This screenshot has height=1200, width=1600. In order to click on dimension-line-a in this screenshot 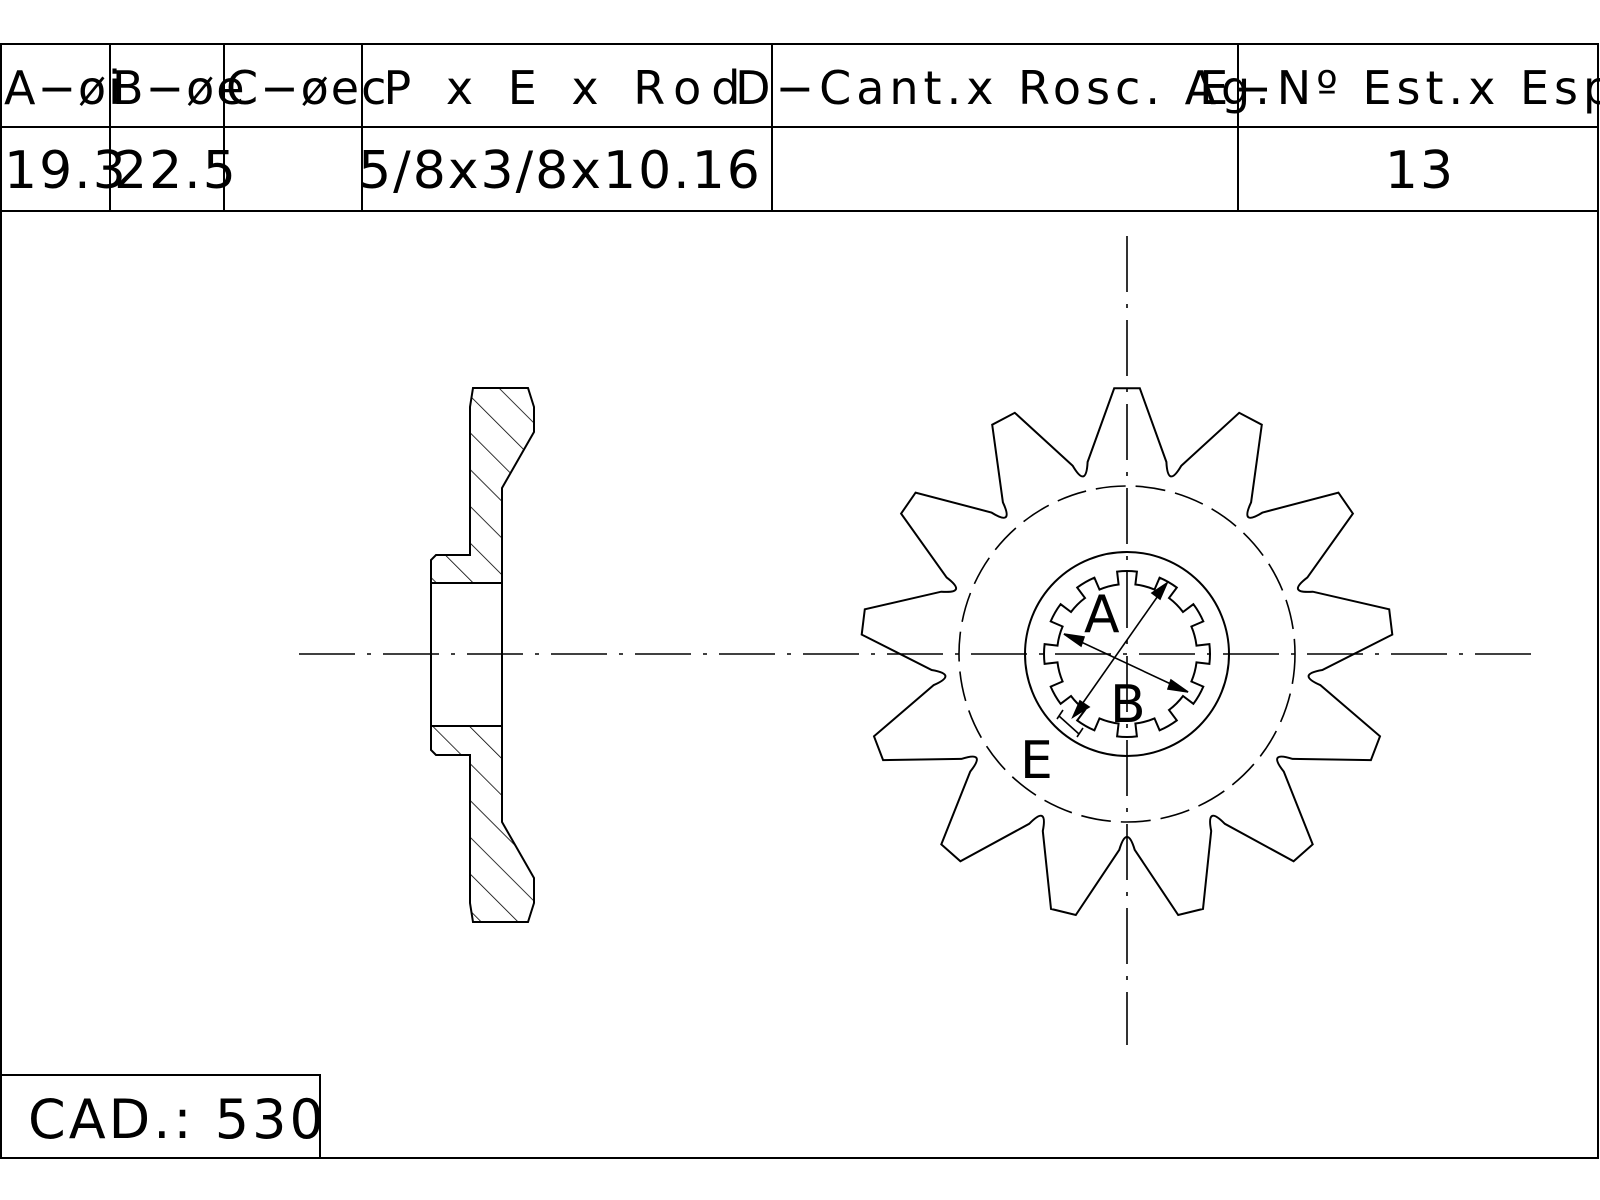, I will do `click(1120, 650)`.